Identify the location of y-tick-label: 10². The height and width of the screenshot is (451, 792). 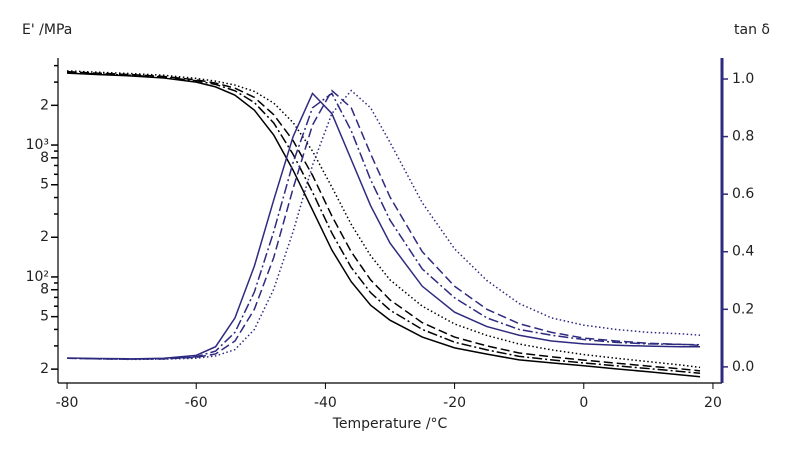
(37, 277).